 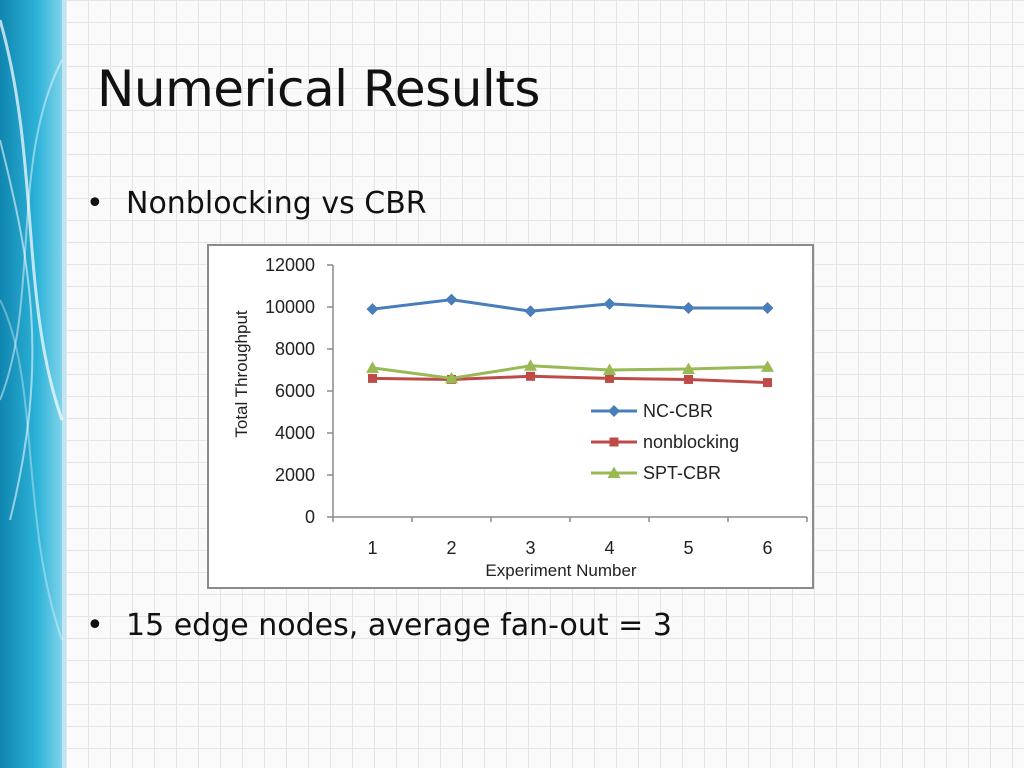 What do you see at coordinates (609, 548) in the screenshot?
I see `x-tick-label: 4` at bounding box center [609, 548].